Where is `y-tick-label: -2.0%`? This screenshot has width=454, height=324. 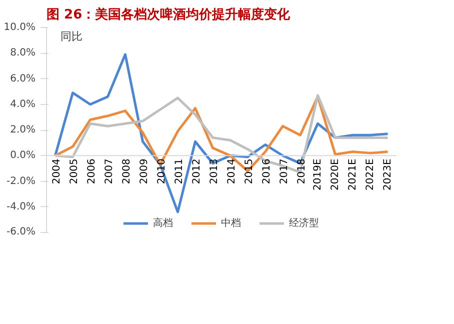
y-tick-label: -2.0% is located at coordinates (21, 181).